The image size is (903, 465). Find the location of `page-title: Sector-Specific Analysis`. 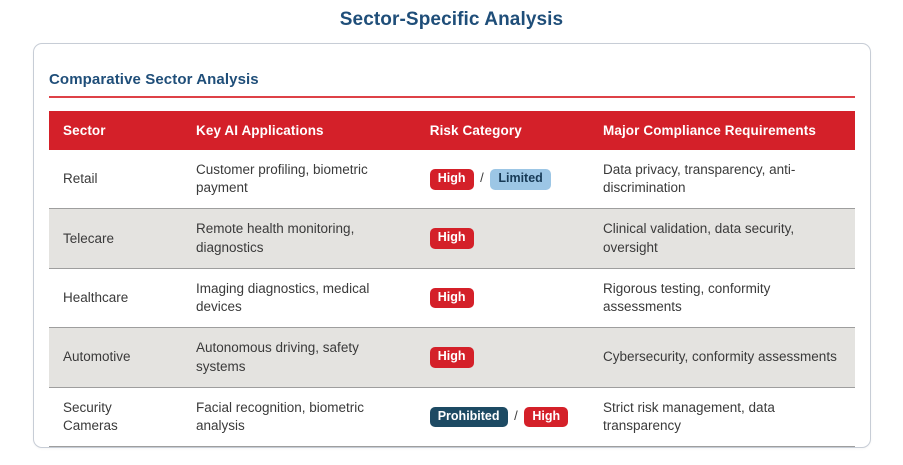

page-title: Sector-Specific Analysis is located at coordinates (451, 19).